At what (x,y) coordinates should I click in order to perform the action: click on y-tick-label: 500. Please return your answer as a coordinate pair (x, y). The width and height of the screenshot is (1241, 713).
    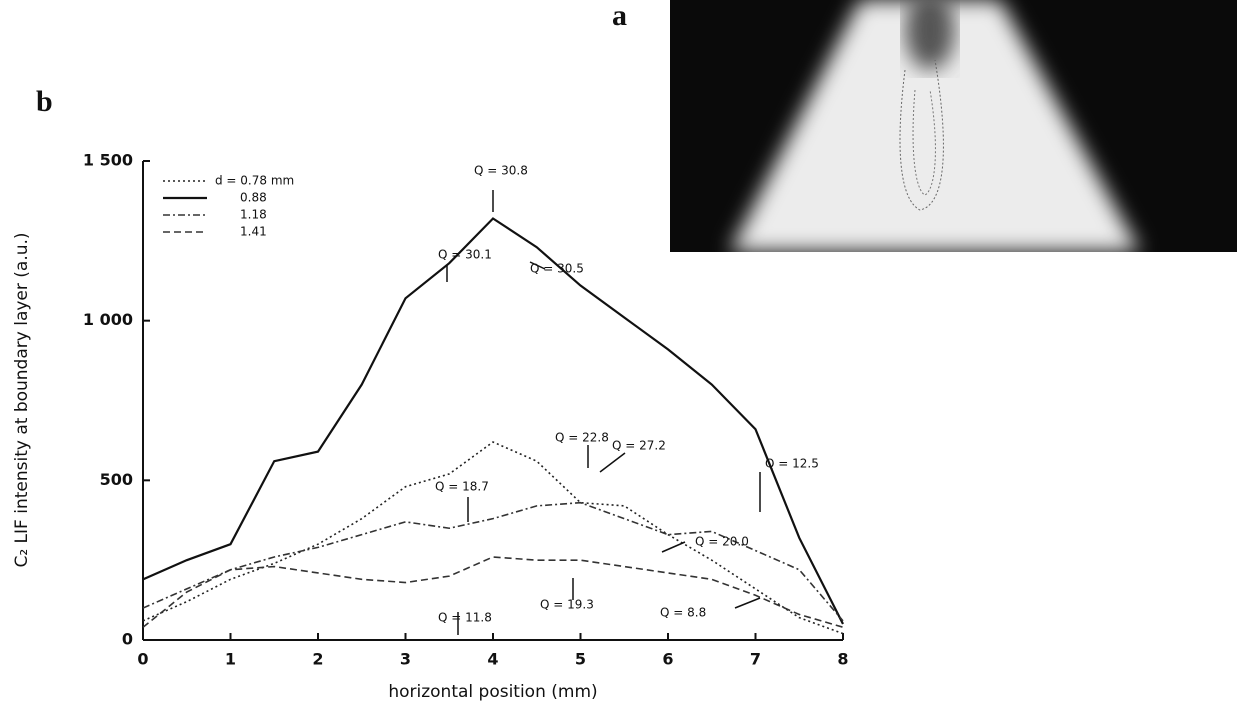
    Looking at the image, I should click on (116, 479).